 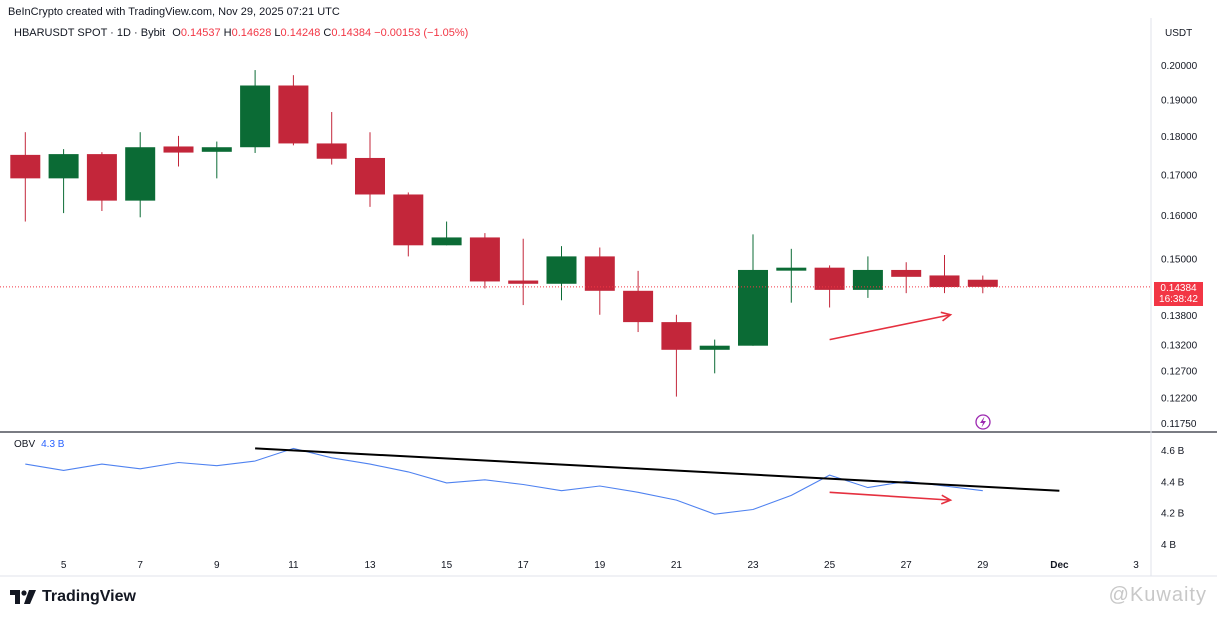 What do you see at coordinates (1059, 565) in the screenshot?
I see `time-tick-label: Dec` at bounding box center [1059, 565].